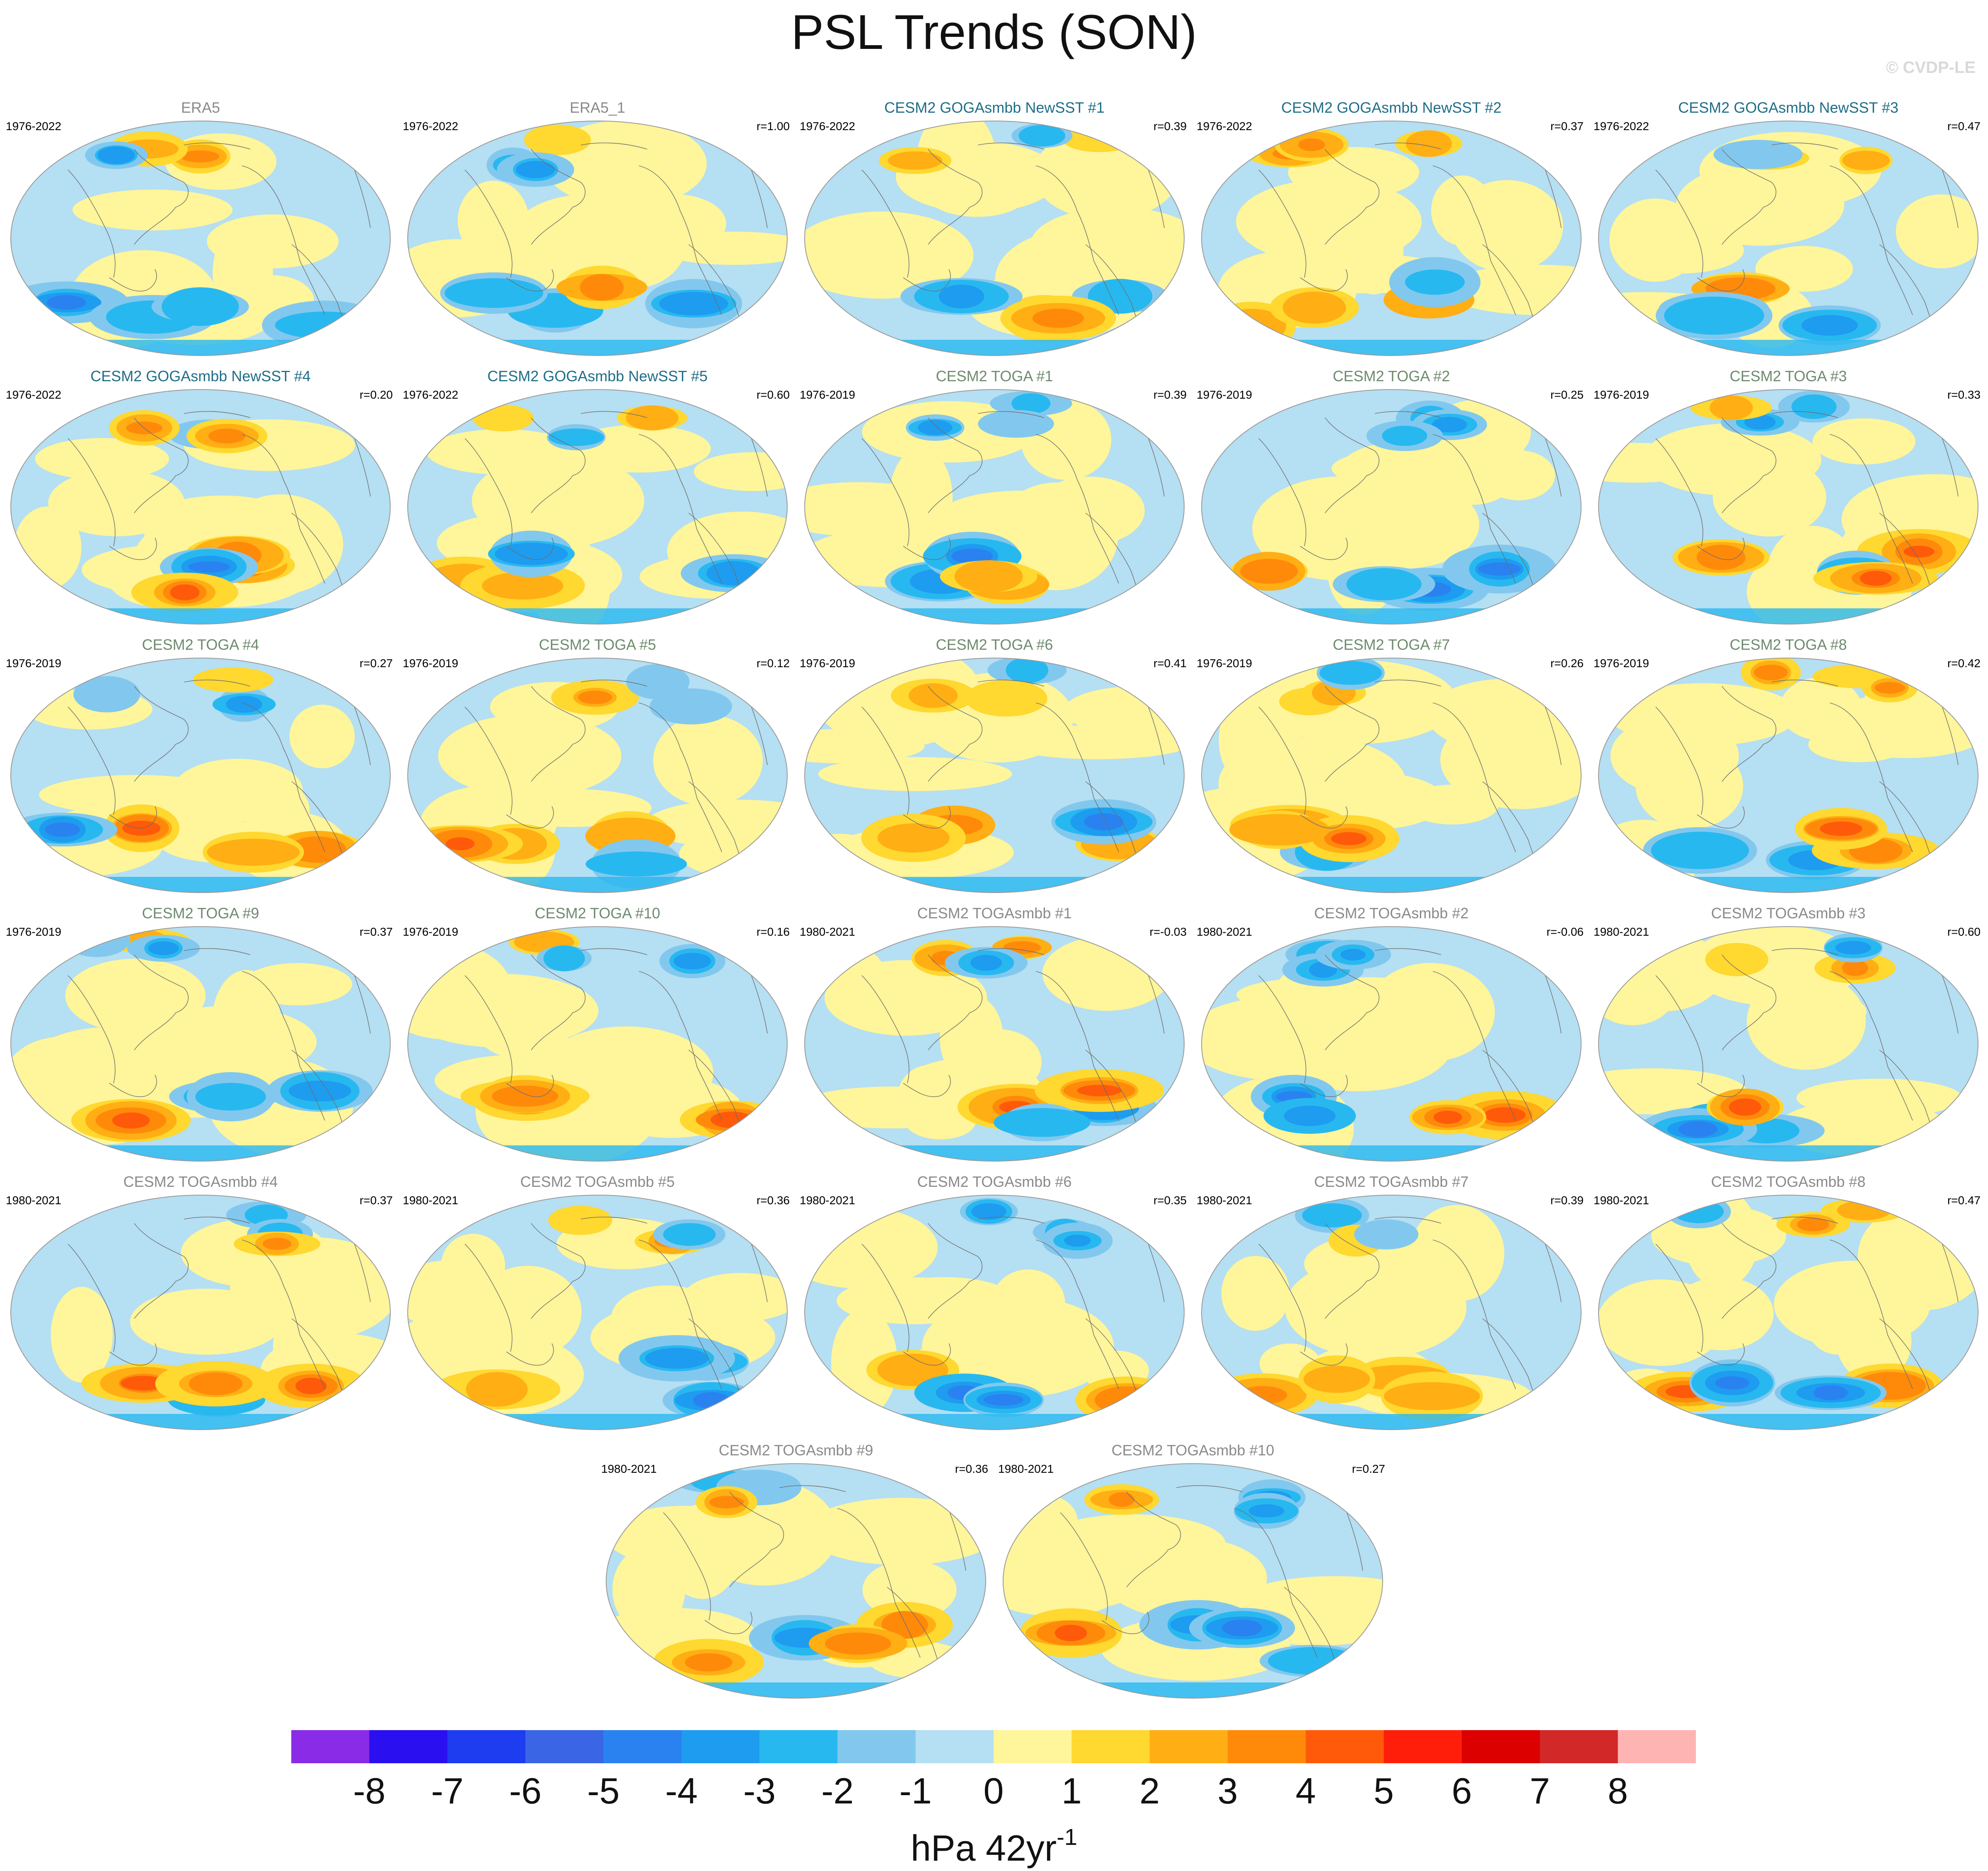 The image size is (1988, 1871). I want to click on colorbar-tick-label: 1, so click(1071, 1791).